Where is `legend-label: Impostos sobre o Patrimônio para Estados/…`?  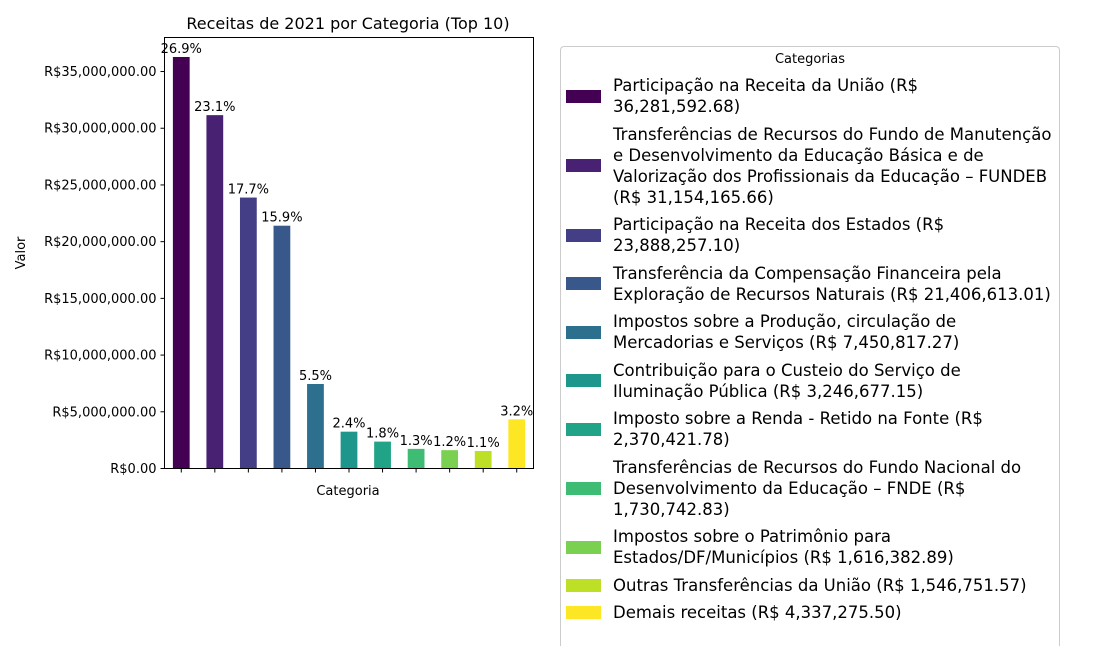
legend-label: Impostos sobre o Patrimônio para Estados/… is located at coordinates (783, 547).